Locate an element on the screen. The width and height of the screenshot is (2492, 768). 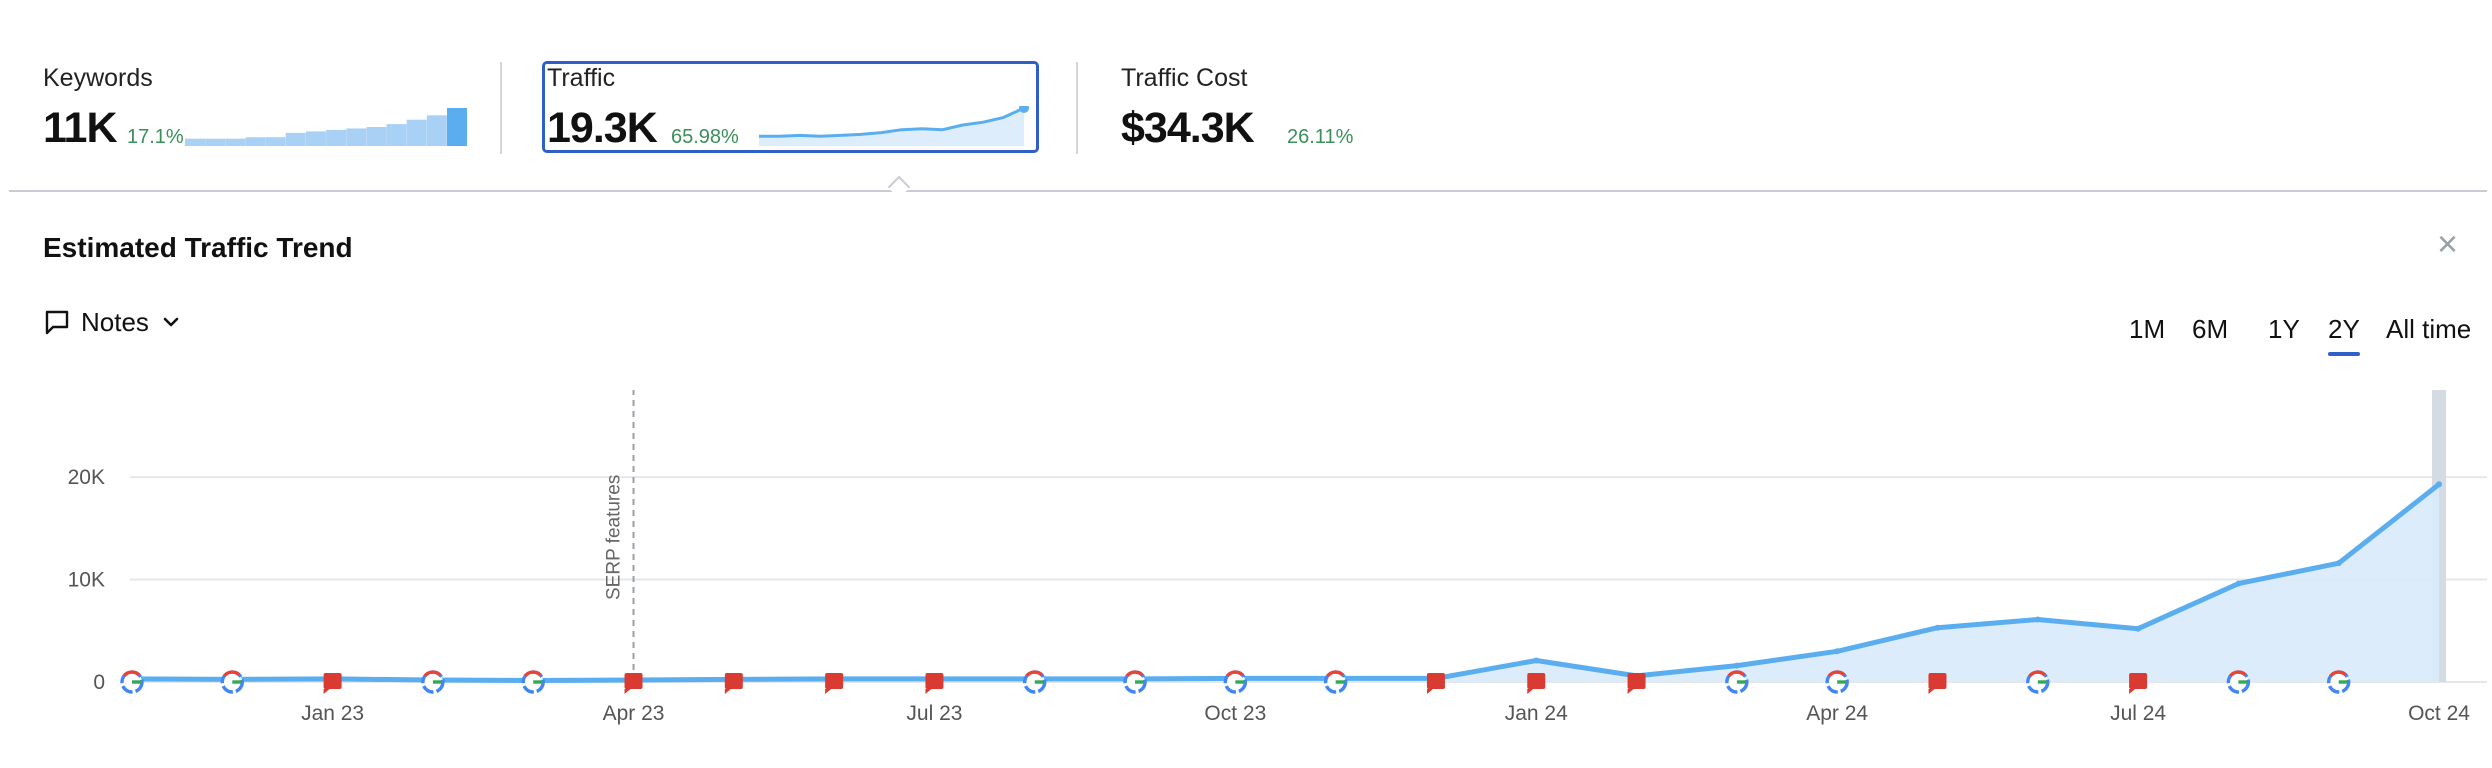
x-tick-label: Oct 23 is located at coordinates (1235, 713).